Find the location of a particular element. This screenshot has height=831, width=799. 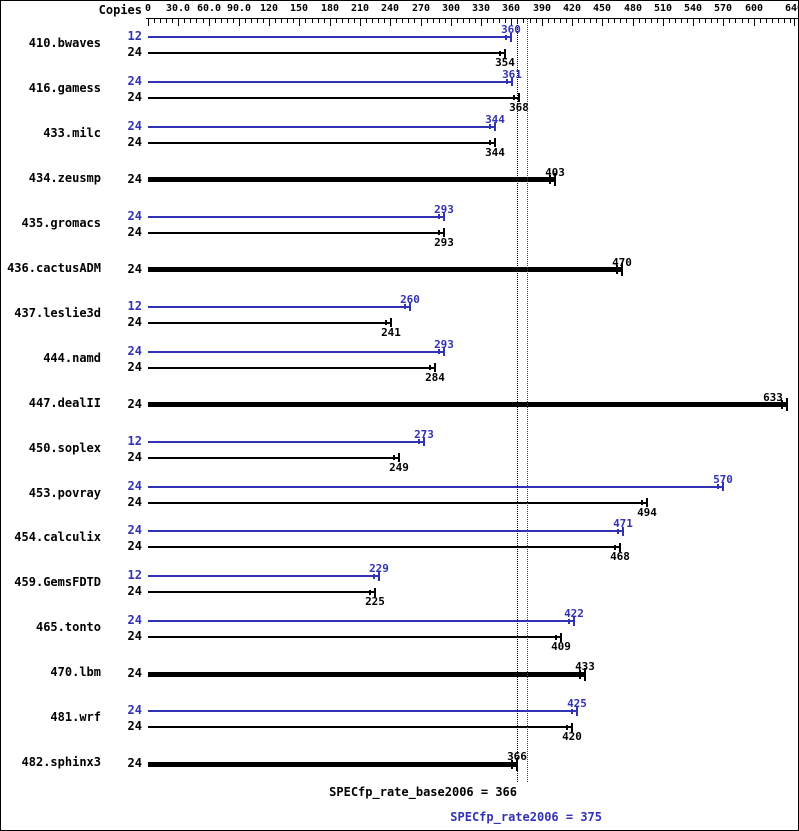

bar-value-label: 284 is located at coordinates (435, 377).